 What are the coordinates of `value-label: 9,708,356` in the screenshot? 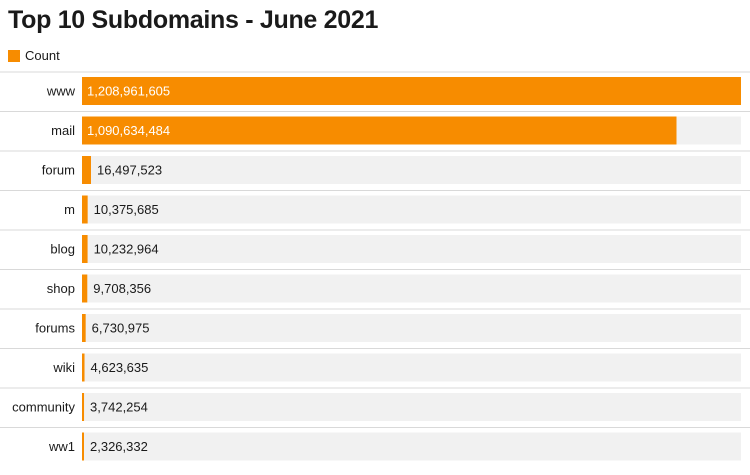 It's located at (122, 288).